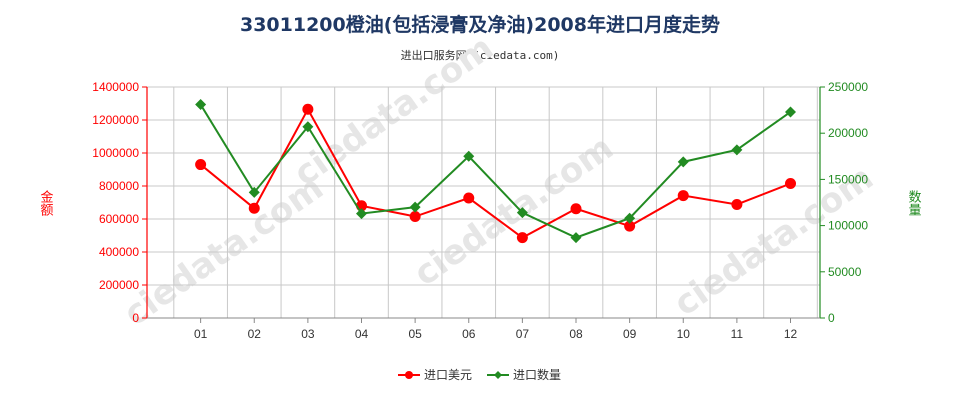 Image resolution: width=960 pixels, height=400 pixels. I want to click on y-left-axis-title: 金额, so click(46, 203).